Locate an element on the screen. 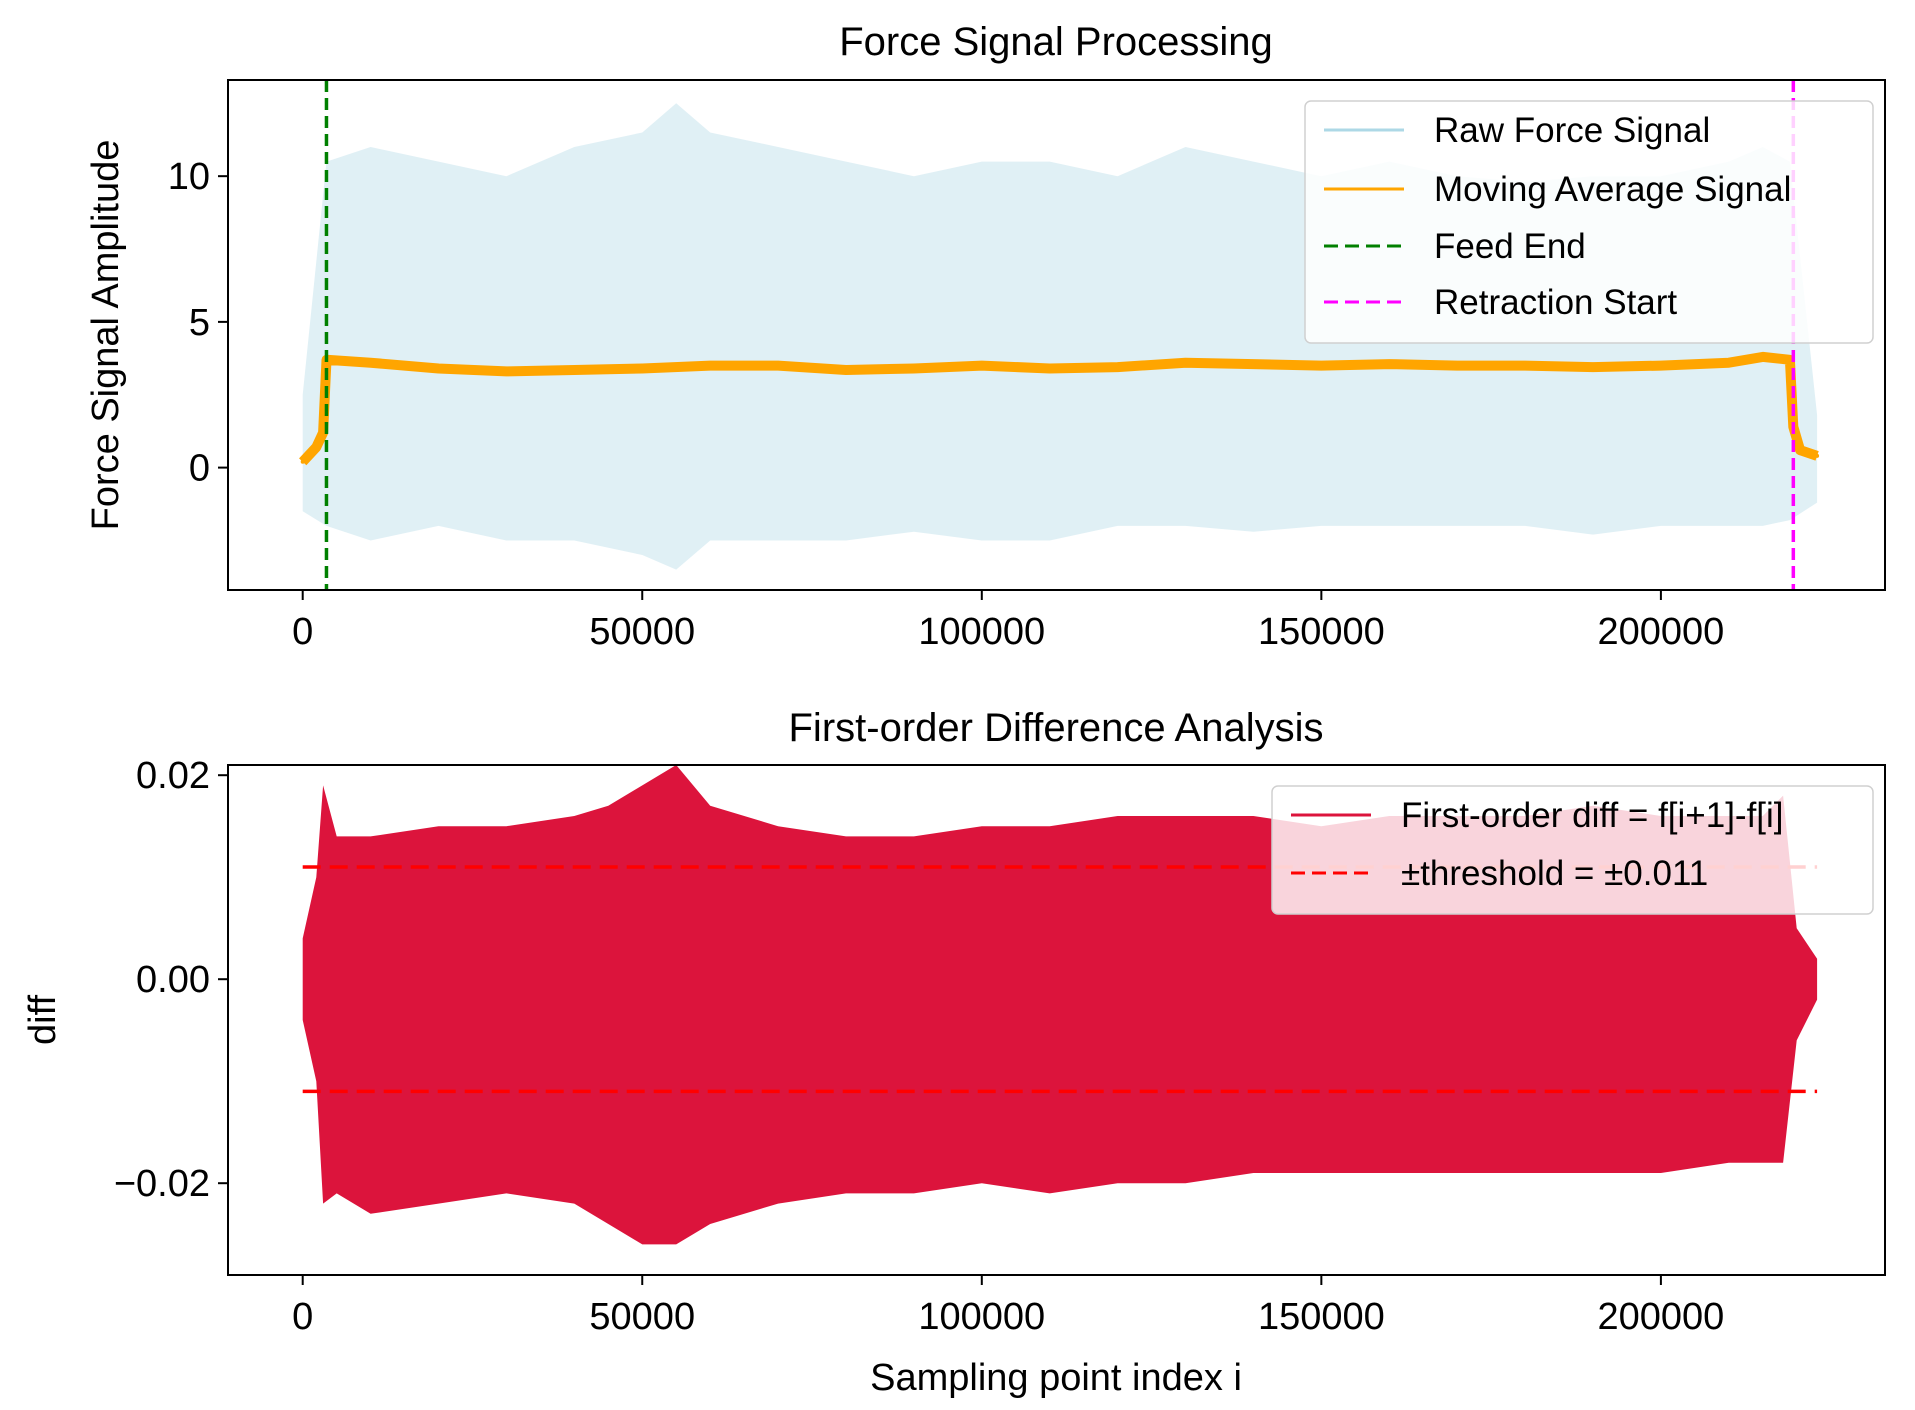  line-moving-average-signal is located at coordinates (1059, 408).